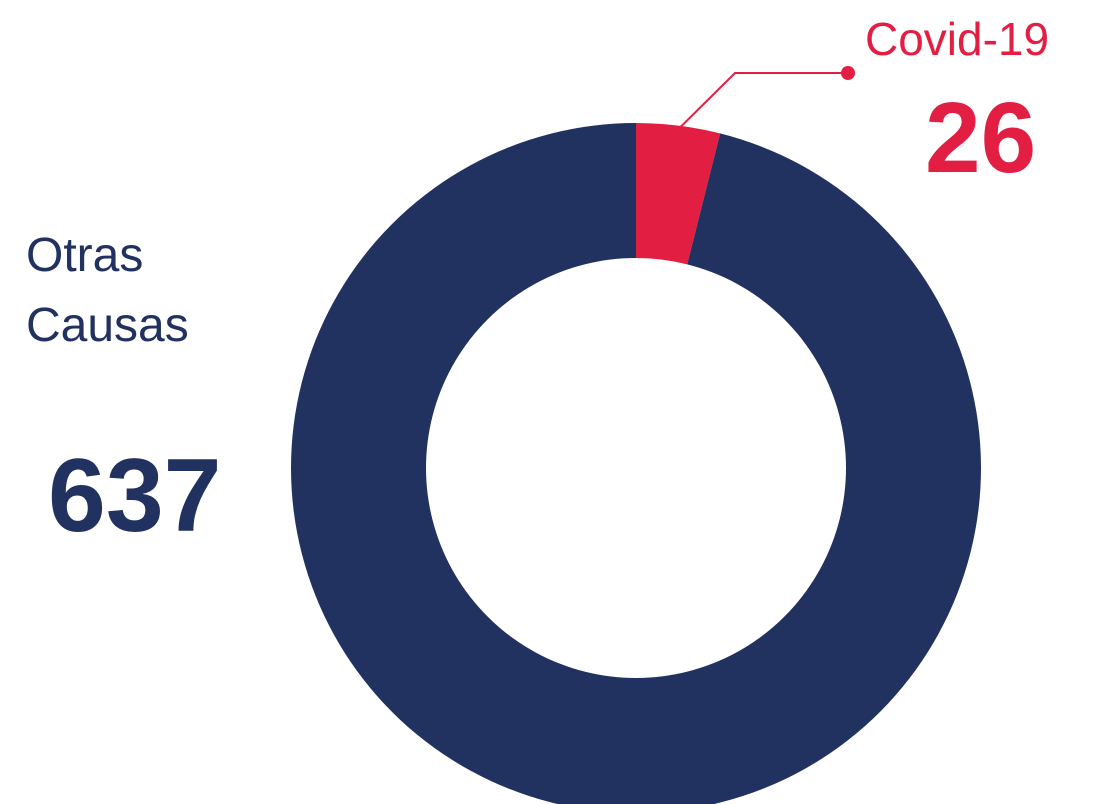  Describe the element at coordinates (980, 138) in the screenshot. I see `covid-19-value-label: 26` at that location.